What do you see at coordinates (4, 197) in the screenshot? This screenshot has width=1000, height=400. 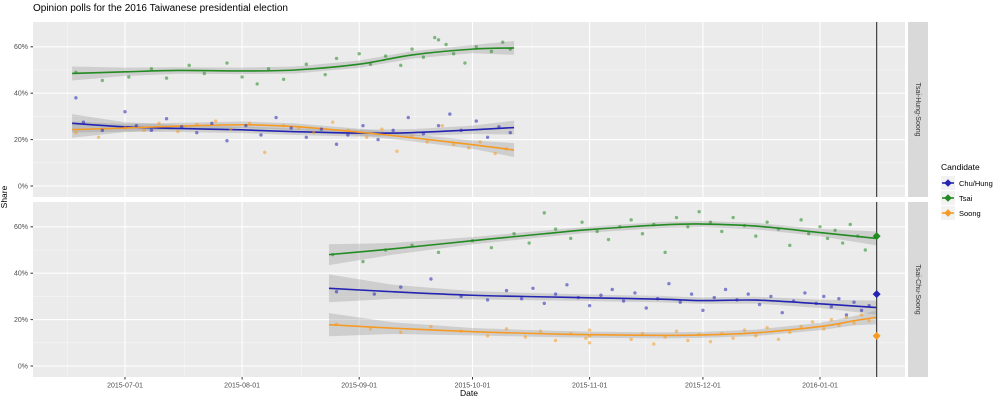 I see `y-axis-label: Share` at bounding box center [4, 197].